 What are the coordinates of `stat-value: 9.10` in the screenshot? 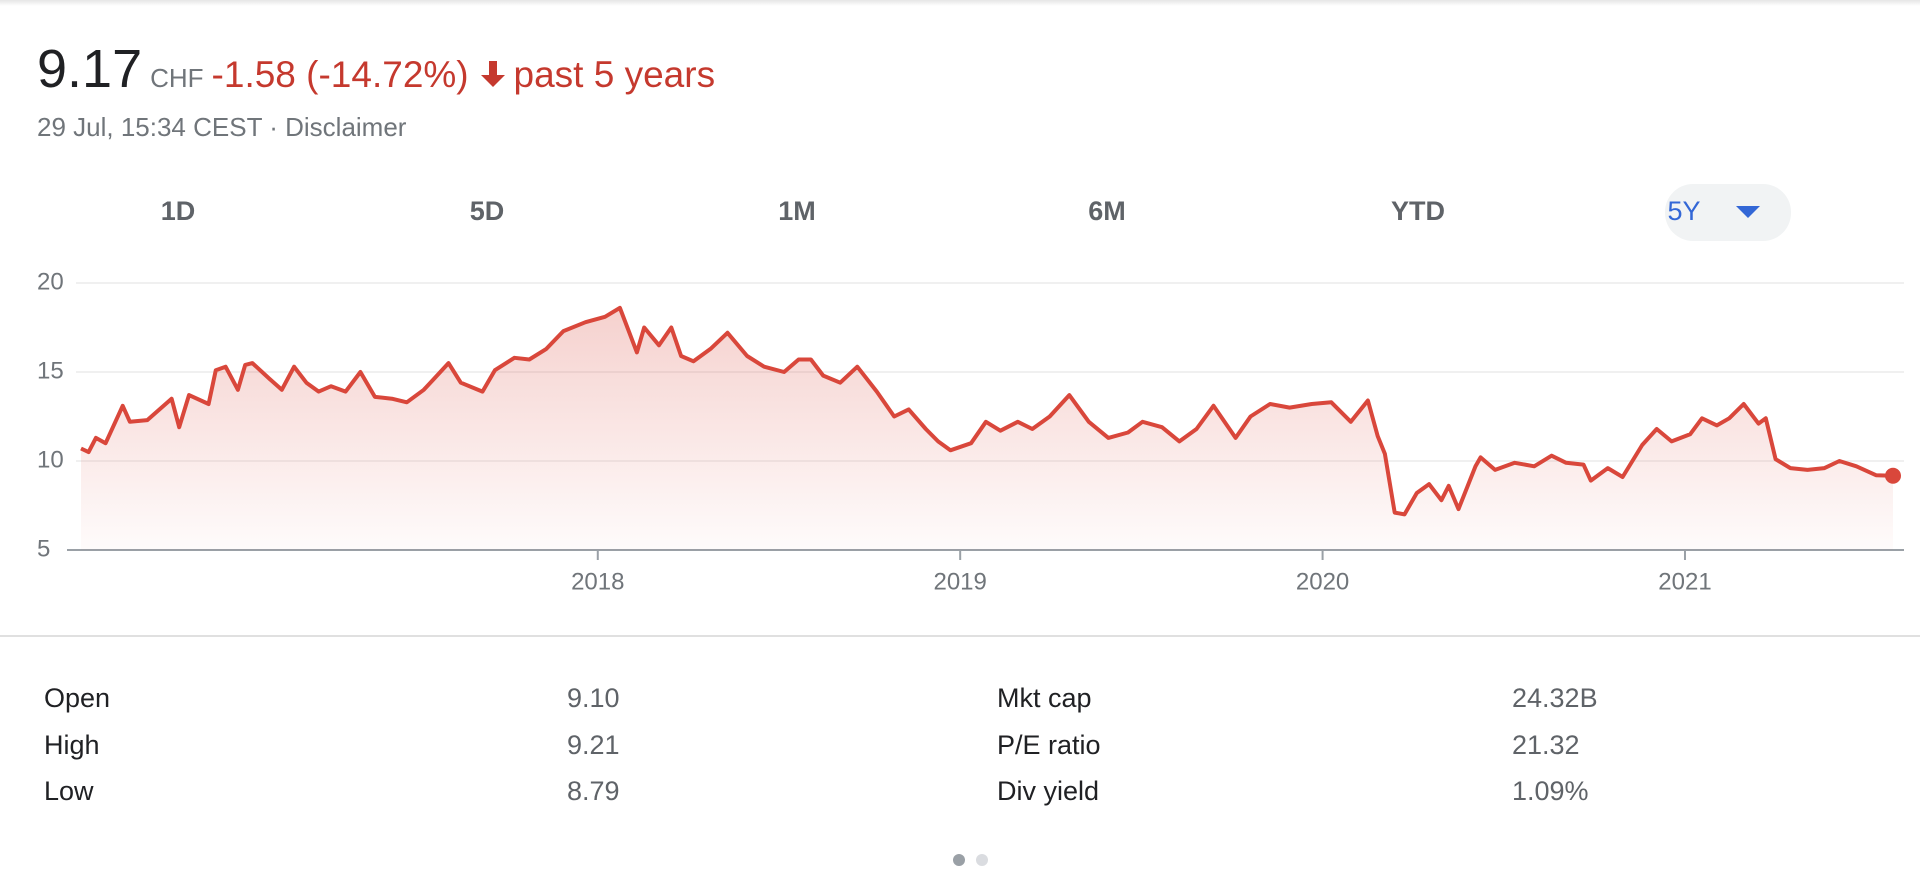 It's located at (593, 698).